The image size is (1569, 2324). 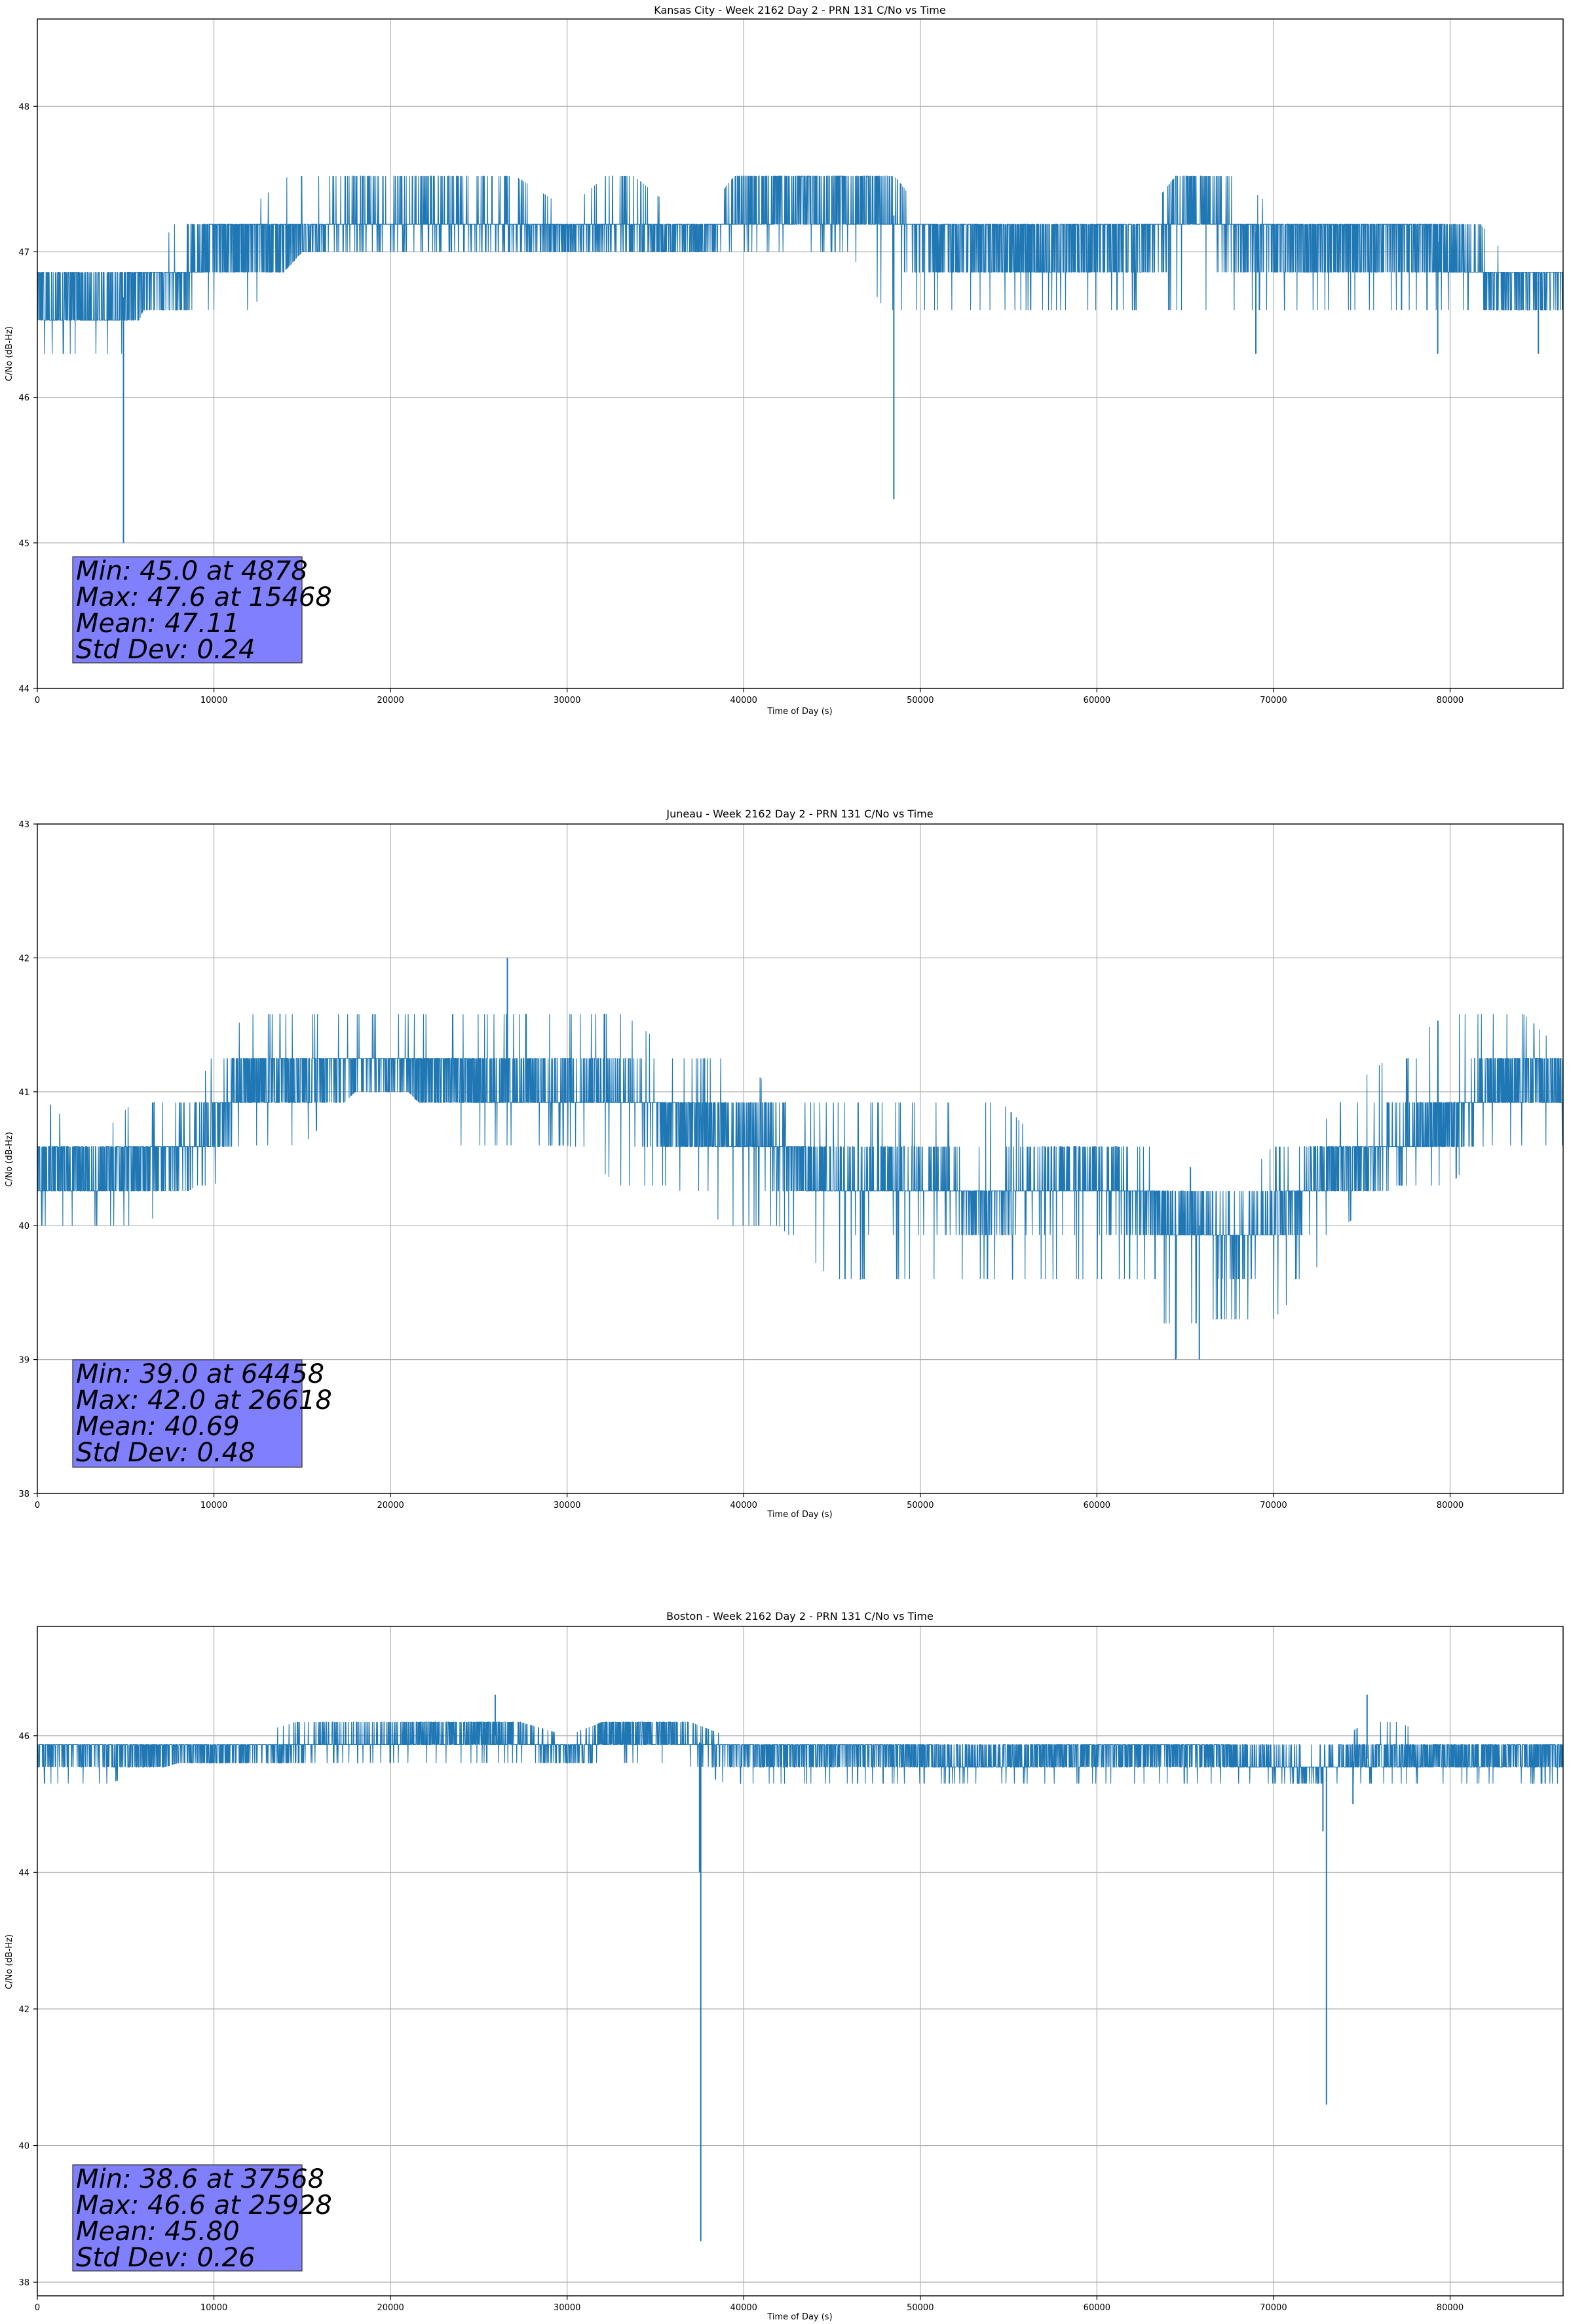 I want to click on stat-std-dev: Std Dev: 0.48, so click(x=165, y=1453).